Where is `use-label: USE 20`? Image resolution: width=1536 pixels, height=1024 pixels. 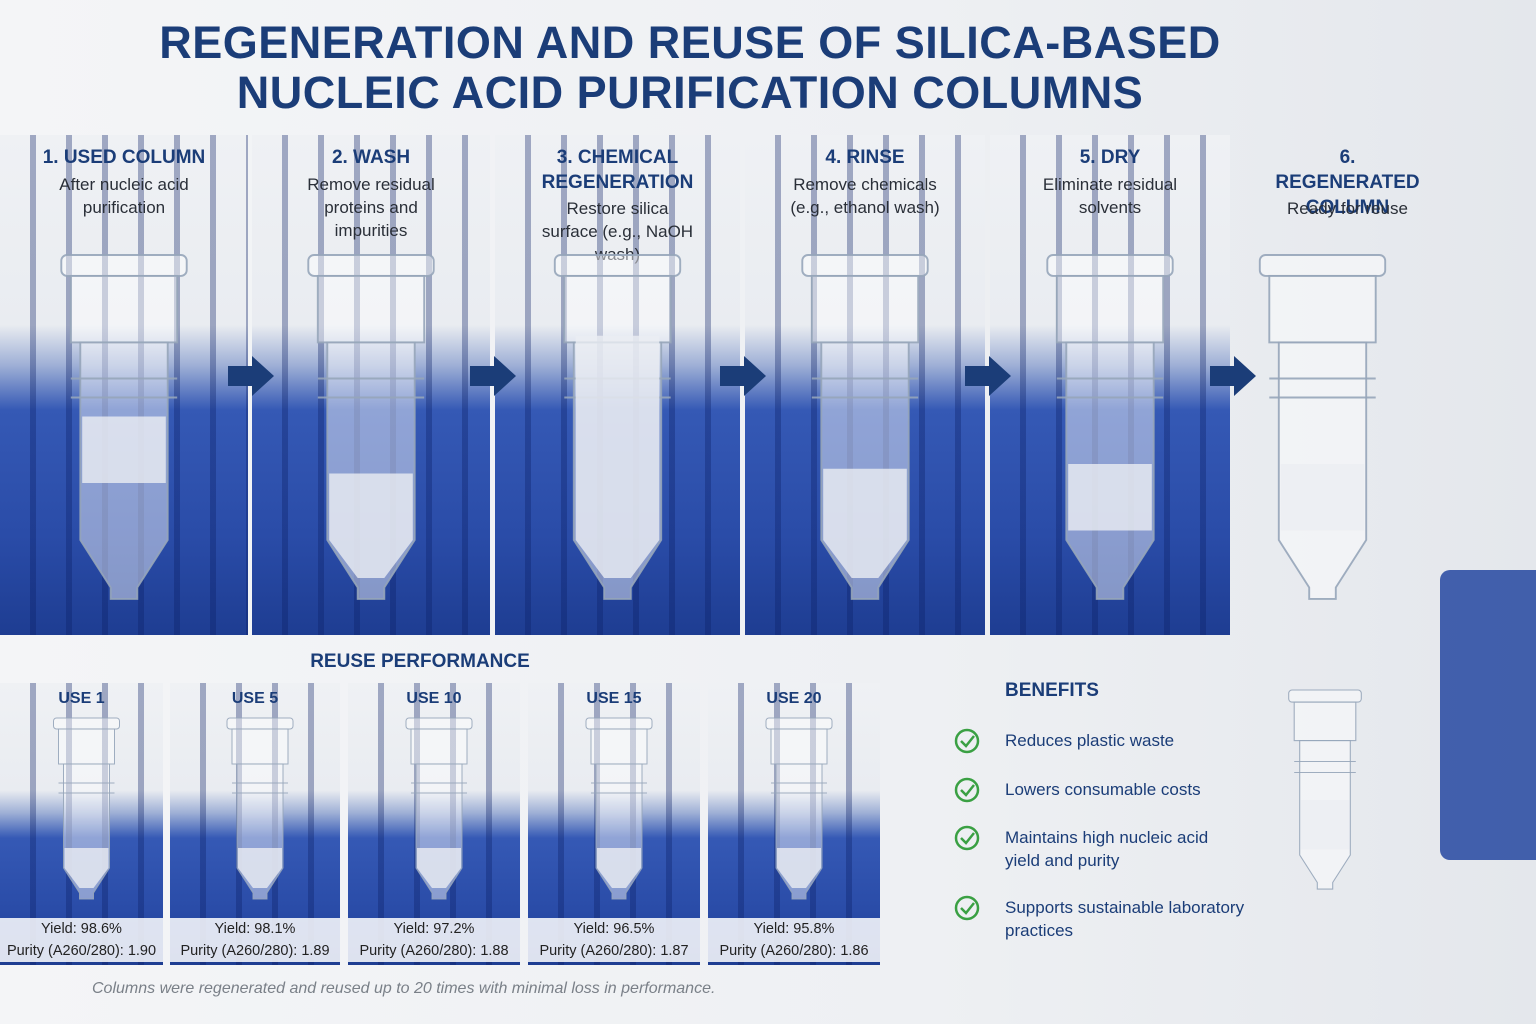
use-label: USE 20 is located at coordinates (794, 698).